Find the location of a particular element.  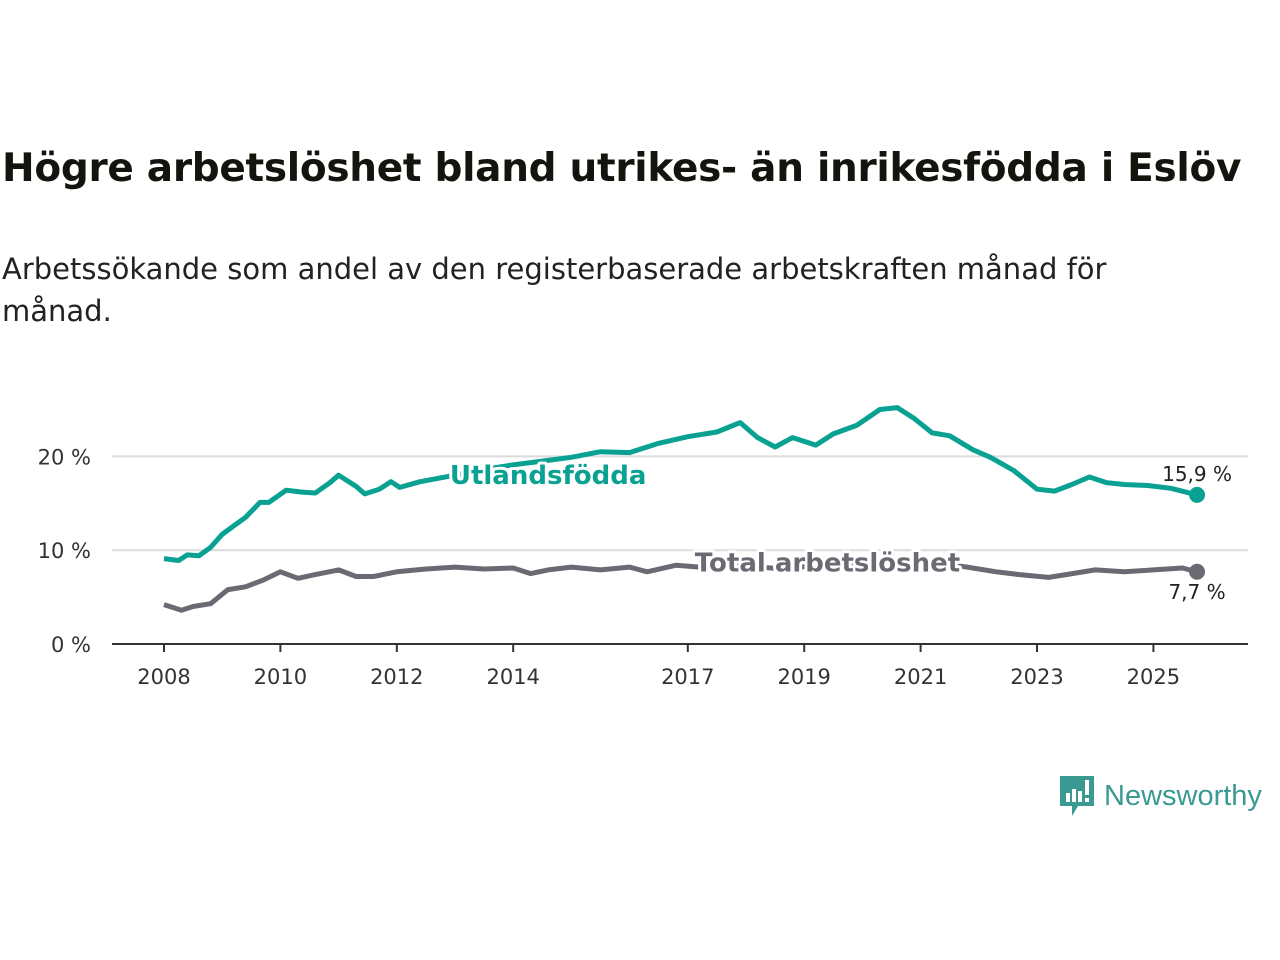

newsworthy-logo: Newsworthy is located at coordinates (1160, 796).